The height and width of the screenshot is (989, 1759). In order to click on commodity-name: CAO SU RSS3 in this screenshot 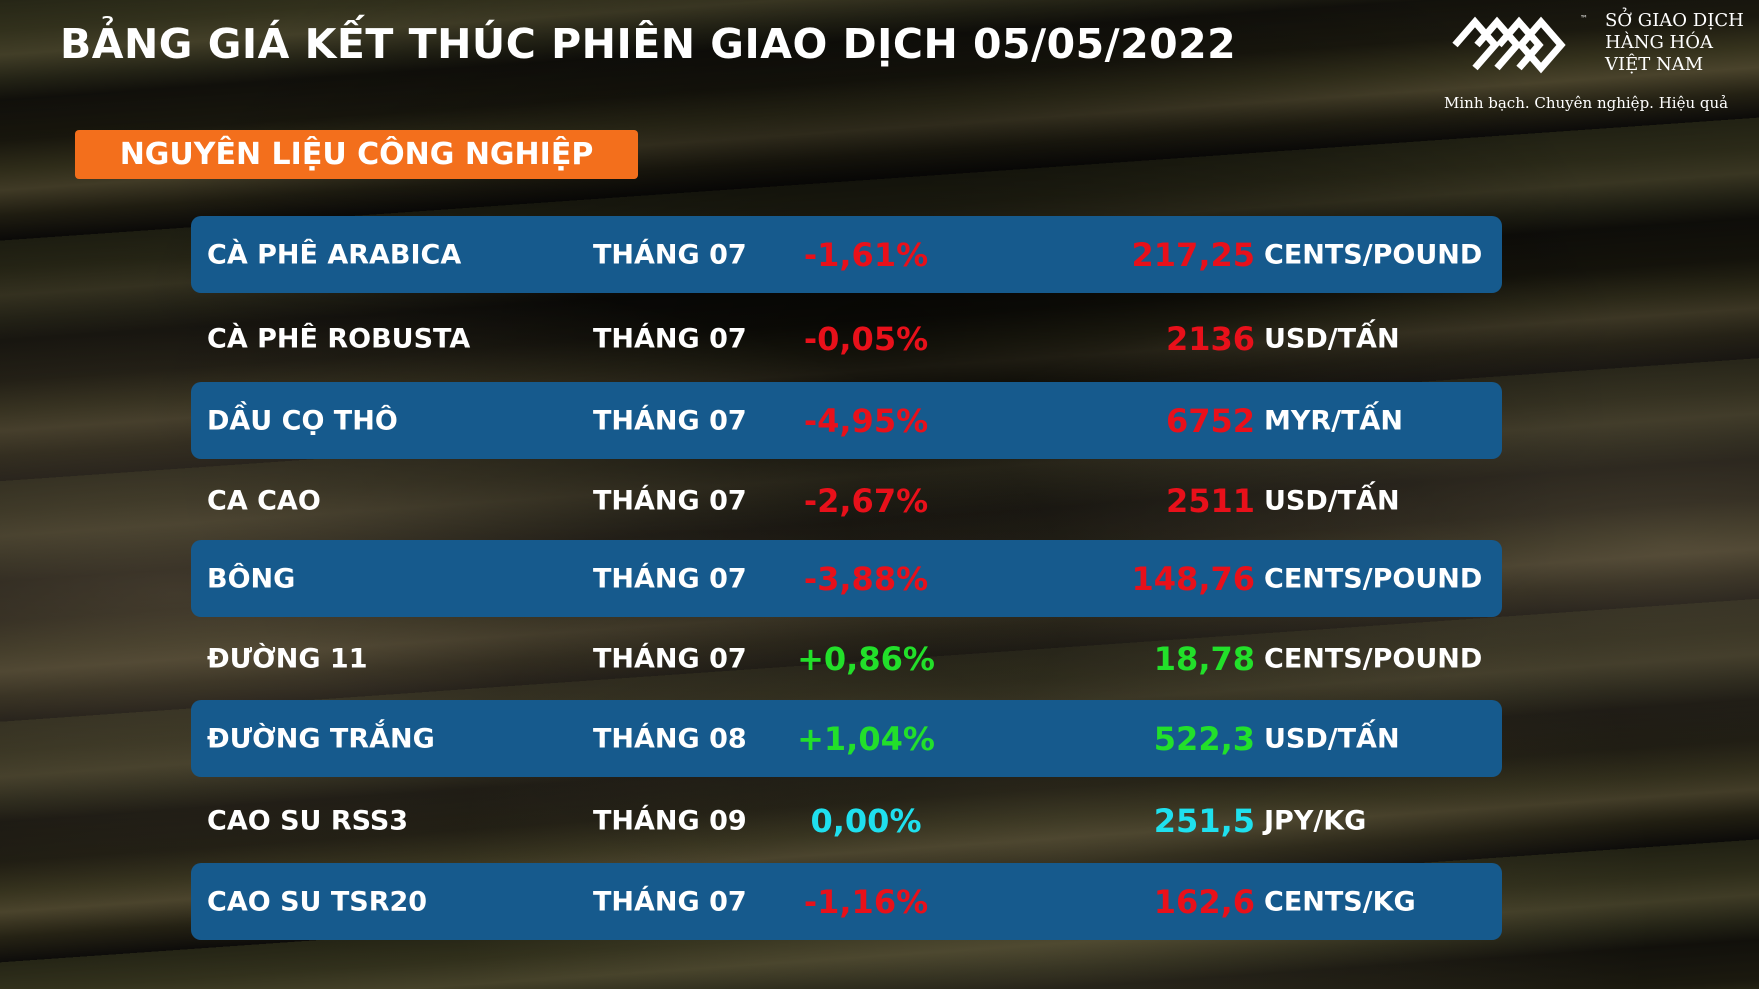, I will do `click(308, 820)`.